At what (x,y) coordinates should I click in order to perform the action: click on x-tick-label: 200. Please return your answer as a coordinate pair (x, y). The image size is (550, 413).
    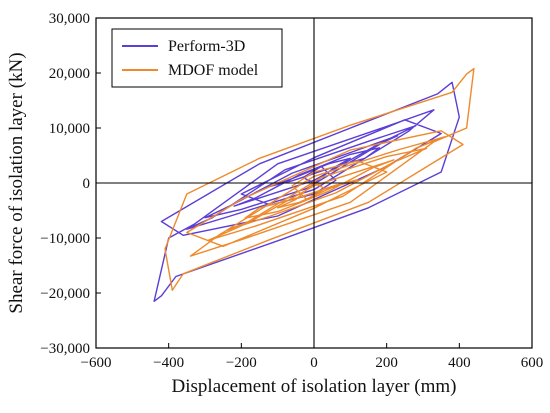
    Looking at the image, I should click on (386, 363).